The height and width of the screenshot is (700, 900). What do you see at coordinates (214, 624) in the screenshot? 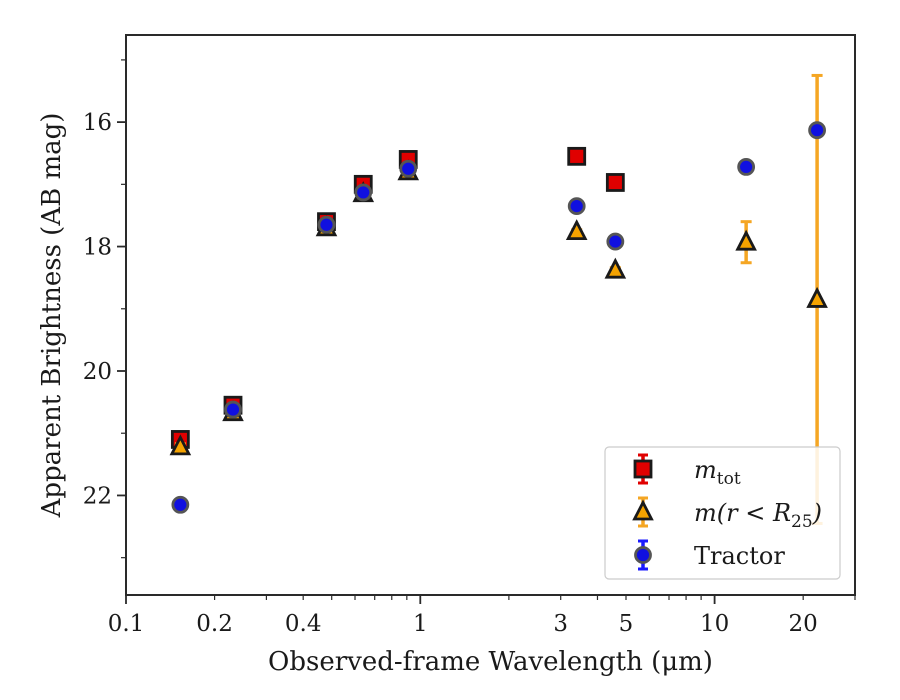
I see `x-tick-label: 0.2` at bounding box center [214, 624].